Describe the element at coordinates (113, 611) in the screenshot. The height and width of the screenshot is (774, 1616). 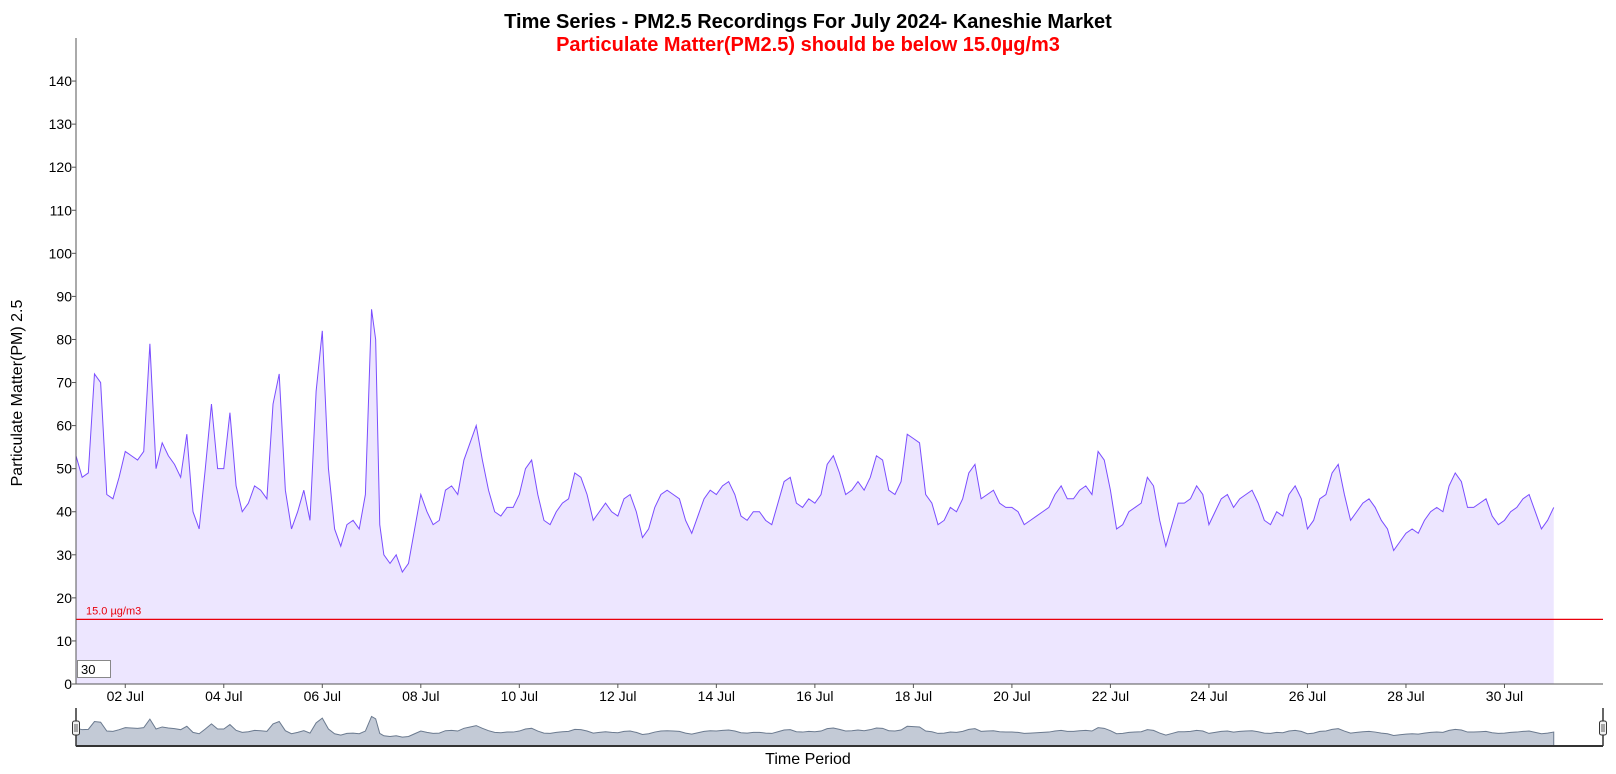
I see `threshold-label: 15.0 µg/m3` at that location.